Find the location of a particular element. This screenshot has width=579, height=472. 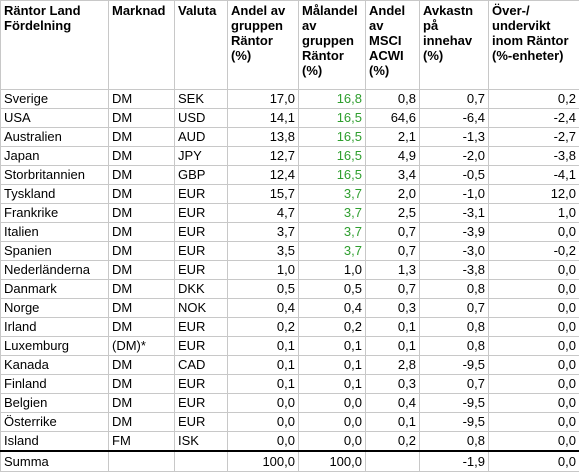

summa-marknad is located at coordinates (142, 461).